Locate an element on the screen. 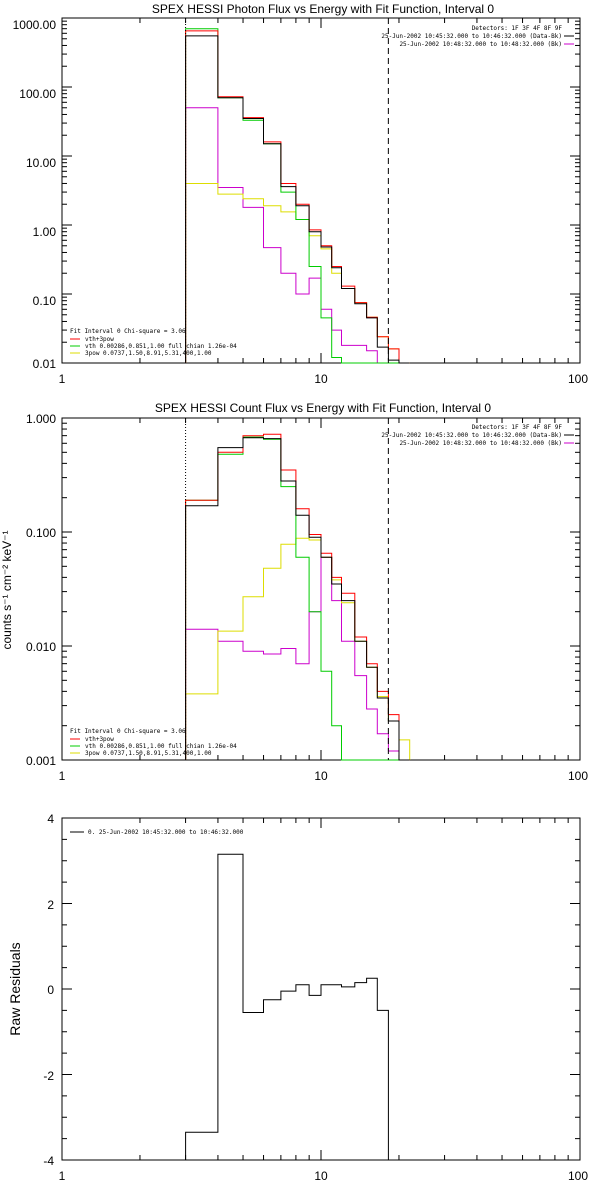  y-tick-label: 1.00 is located at coordinates (45, 232).